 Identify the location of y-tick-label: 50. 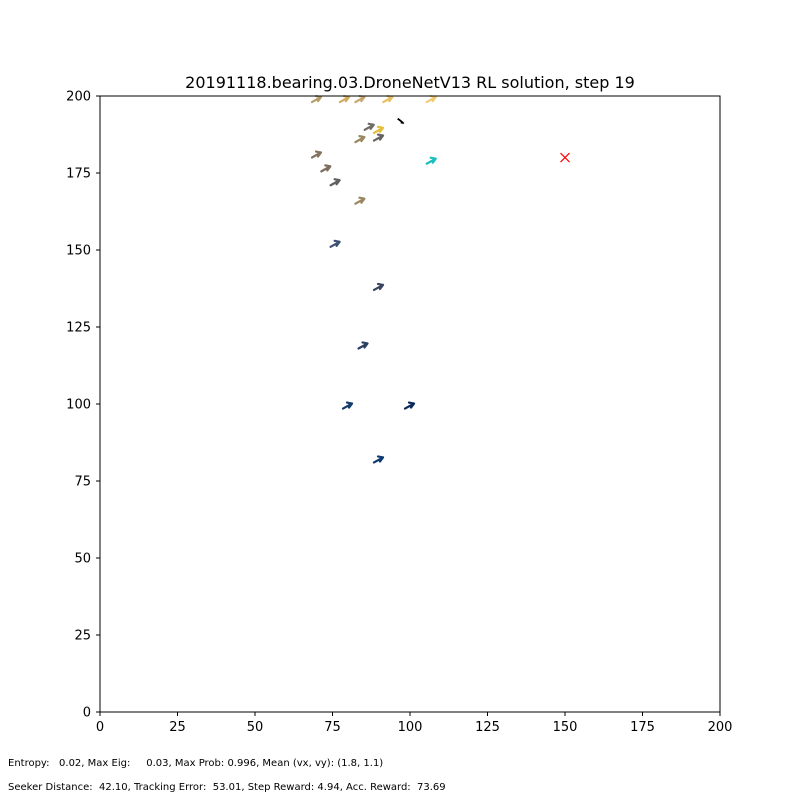
(82, 559).